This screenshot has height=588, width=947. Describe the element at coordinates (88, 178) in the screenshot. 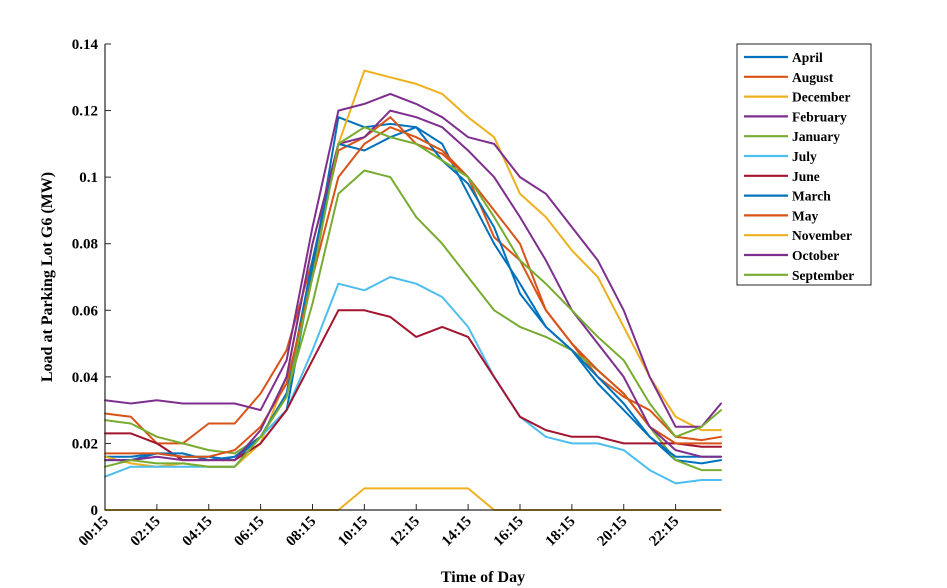

I see `y-tick-label: 0.1` at that location.